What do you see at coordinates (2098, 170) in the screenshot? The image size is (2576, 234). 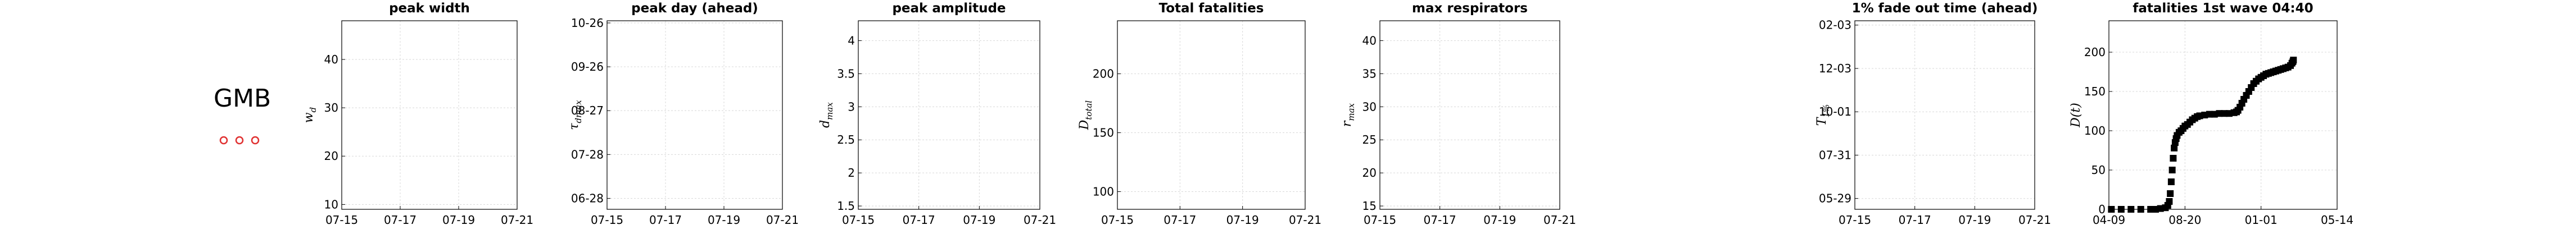 I see `y-tick-label: 50` at bounding box center [2098, 170].